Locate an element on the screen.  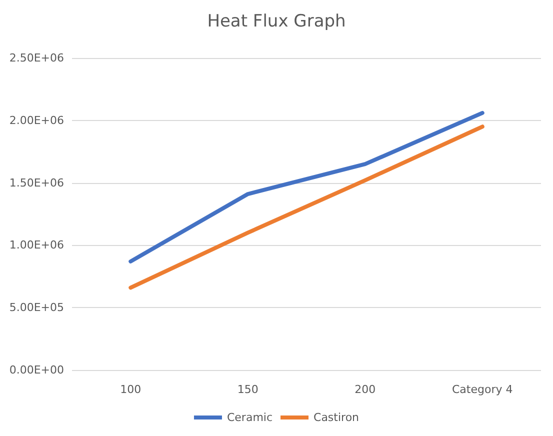
x-tick-label: Category 4 is located at coordinates (482, 389).